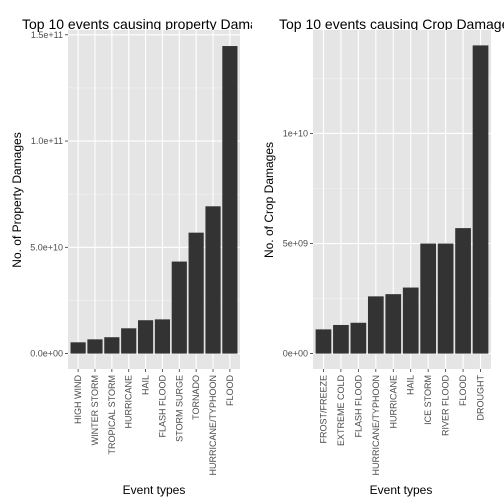  Describe the element at coordinates (213, 425) in the screenshot. I see `property-x-tick-label: HURRICANE/TYPHOON` at that location.